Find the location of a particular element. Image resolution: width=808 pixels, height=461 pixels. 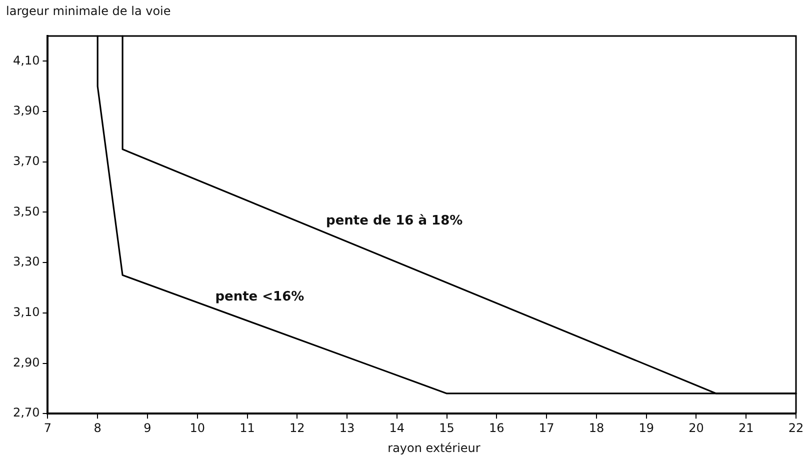

x-tick-label: 10 is located at coordinates (198, 427).